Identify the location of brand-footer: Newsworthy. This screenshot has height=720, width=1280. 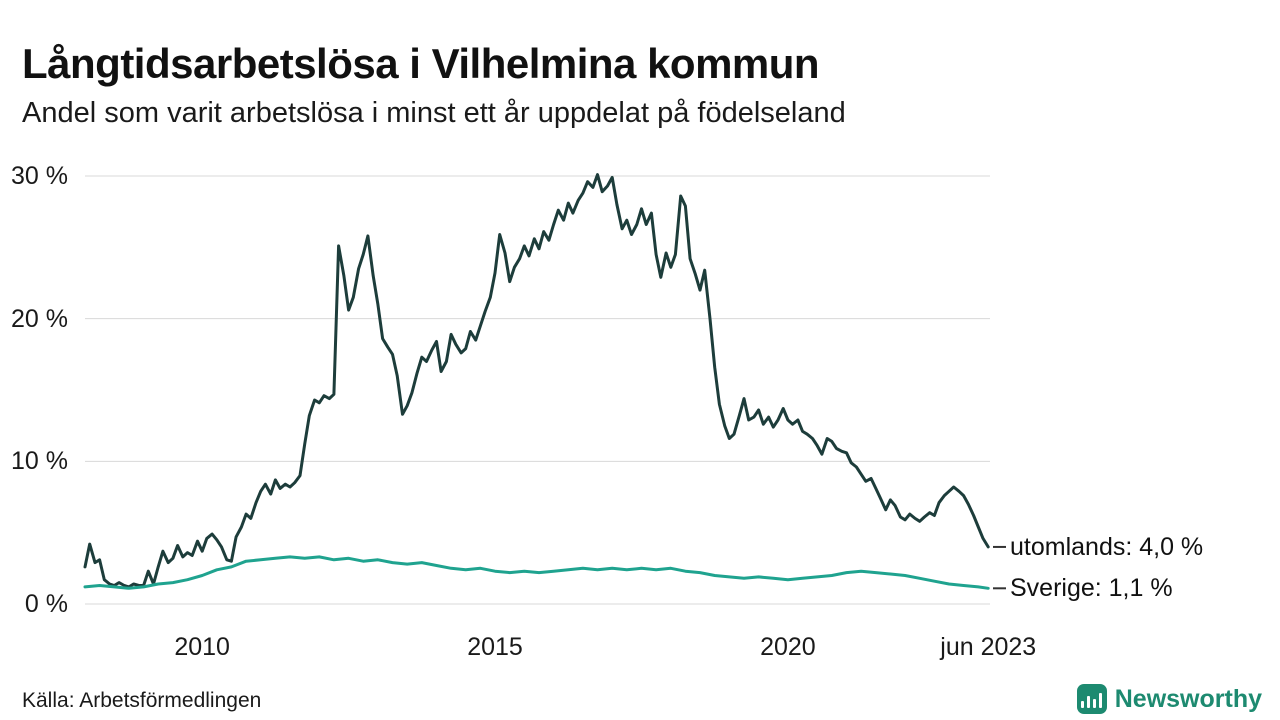
(1169, 699).